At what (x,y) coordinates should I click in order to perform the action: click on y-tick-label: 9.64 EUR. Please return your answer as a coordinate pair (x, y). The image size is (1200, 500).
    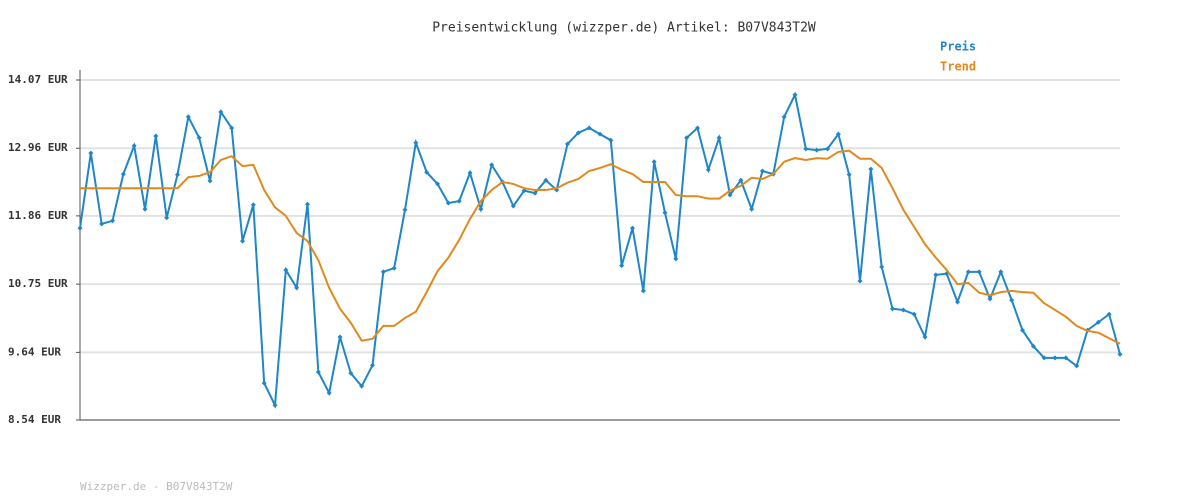
    Looking at the image, I should click on (34, 351).